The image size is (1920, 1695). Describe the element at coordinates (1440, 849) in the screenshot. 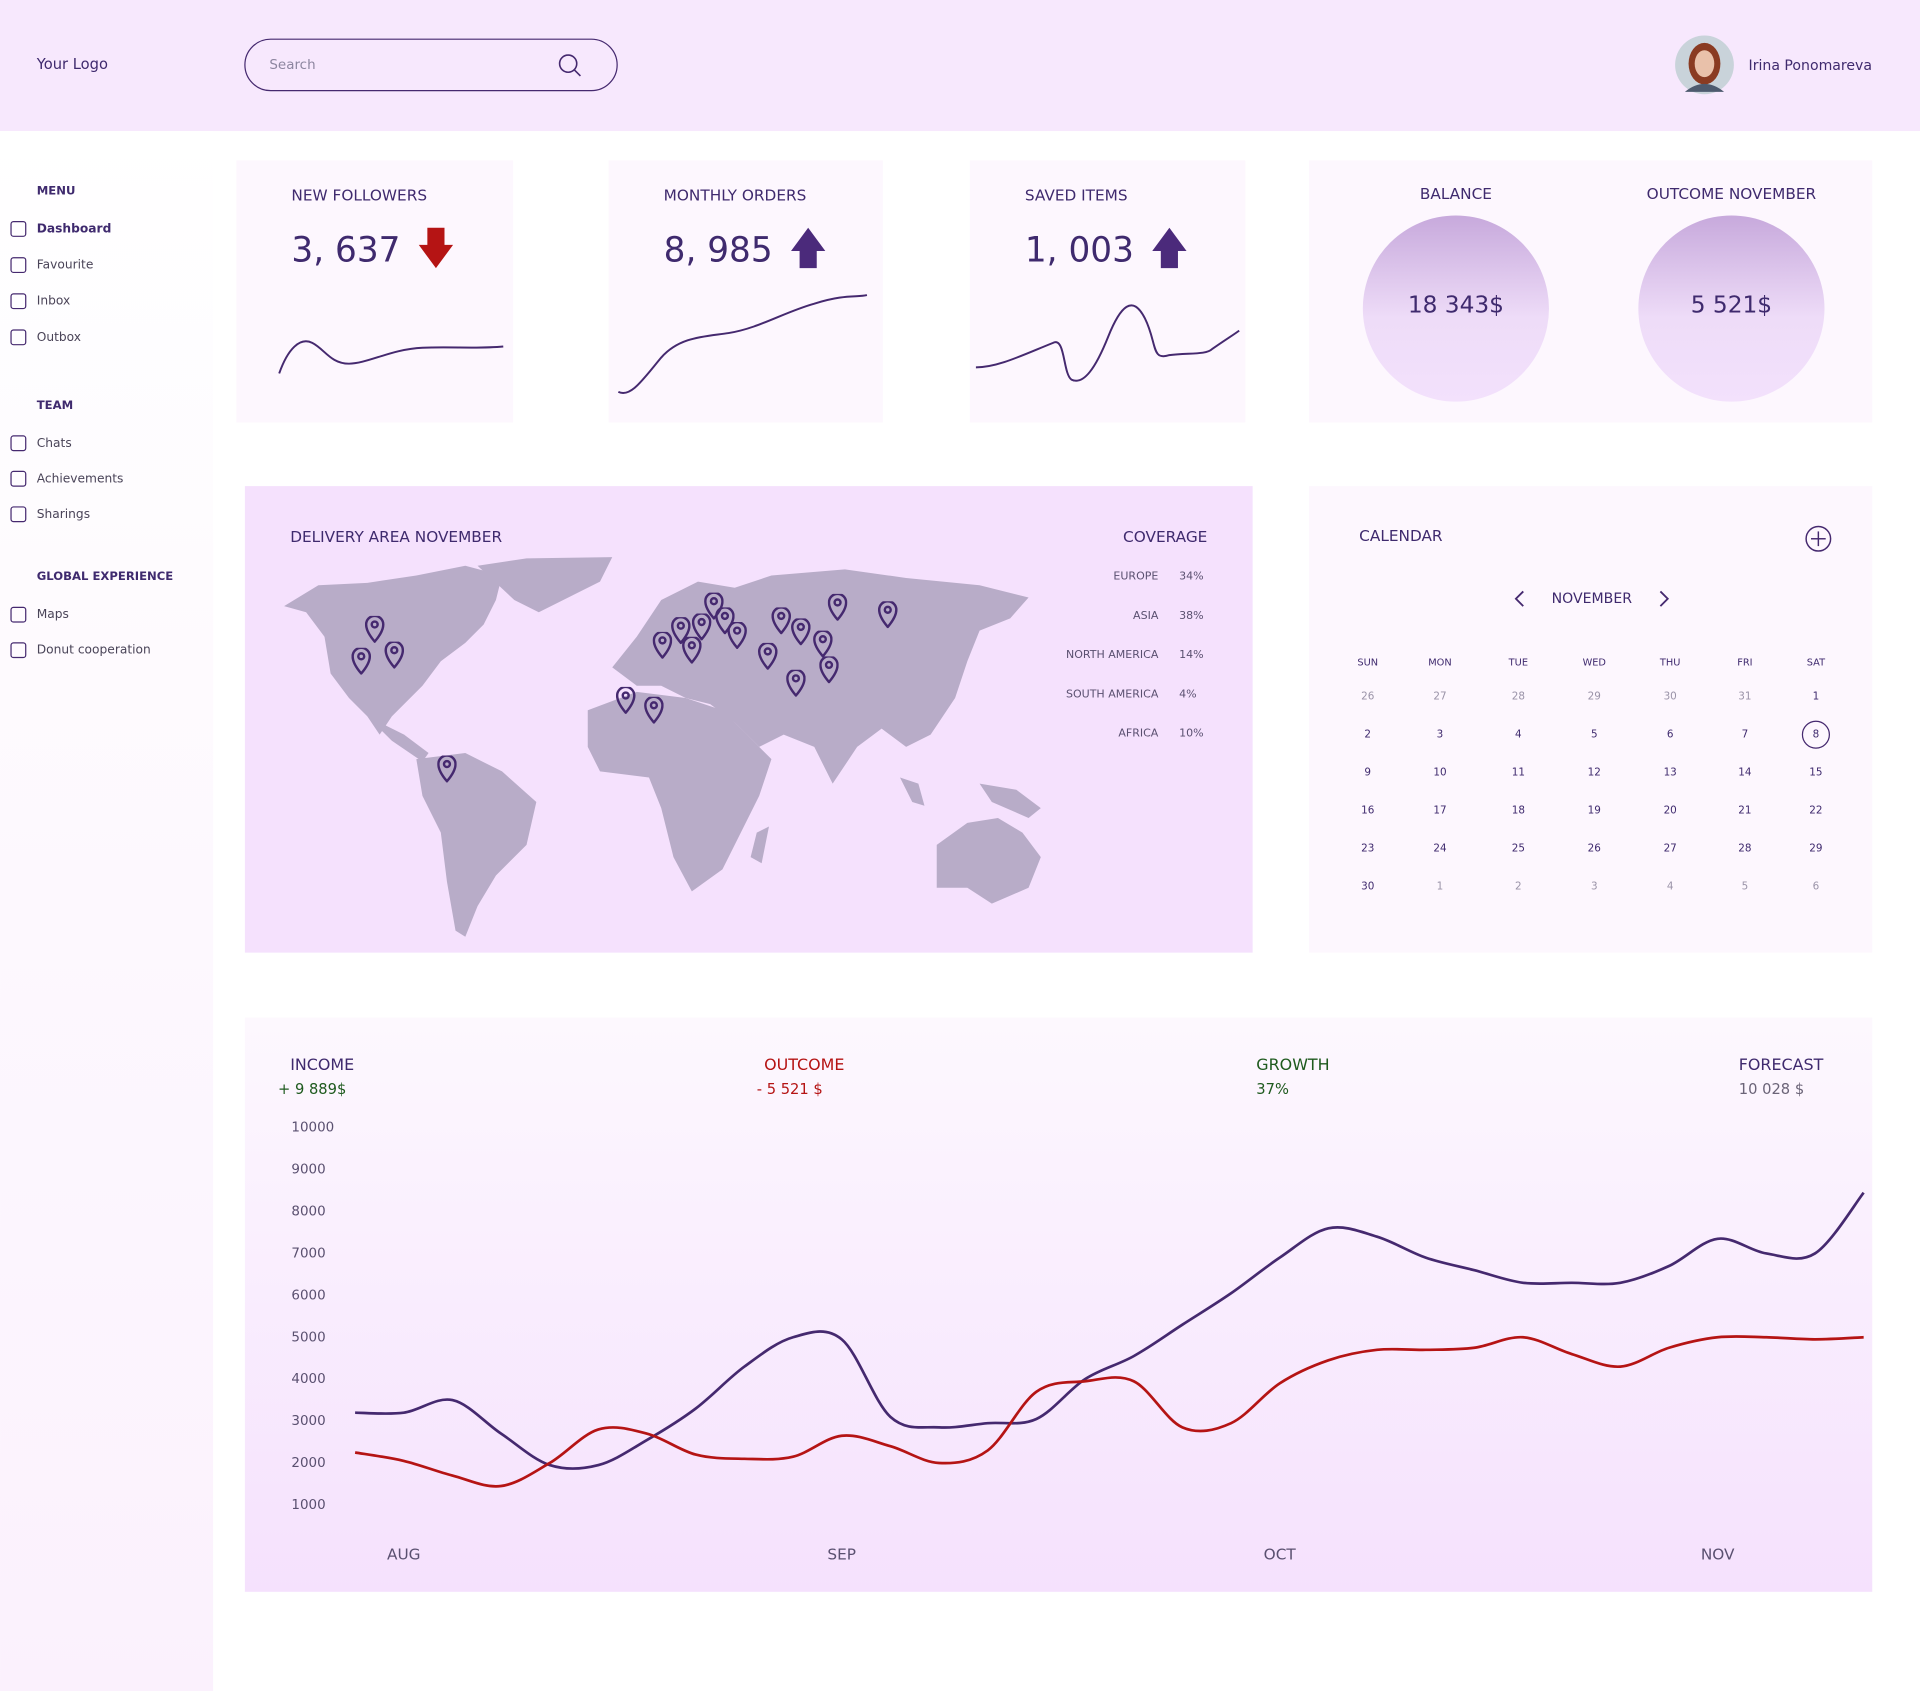

I see `calendar-day: 24` at that location.